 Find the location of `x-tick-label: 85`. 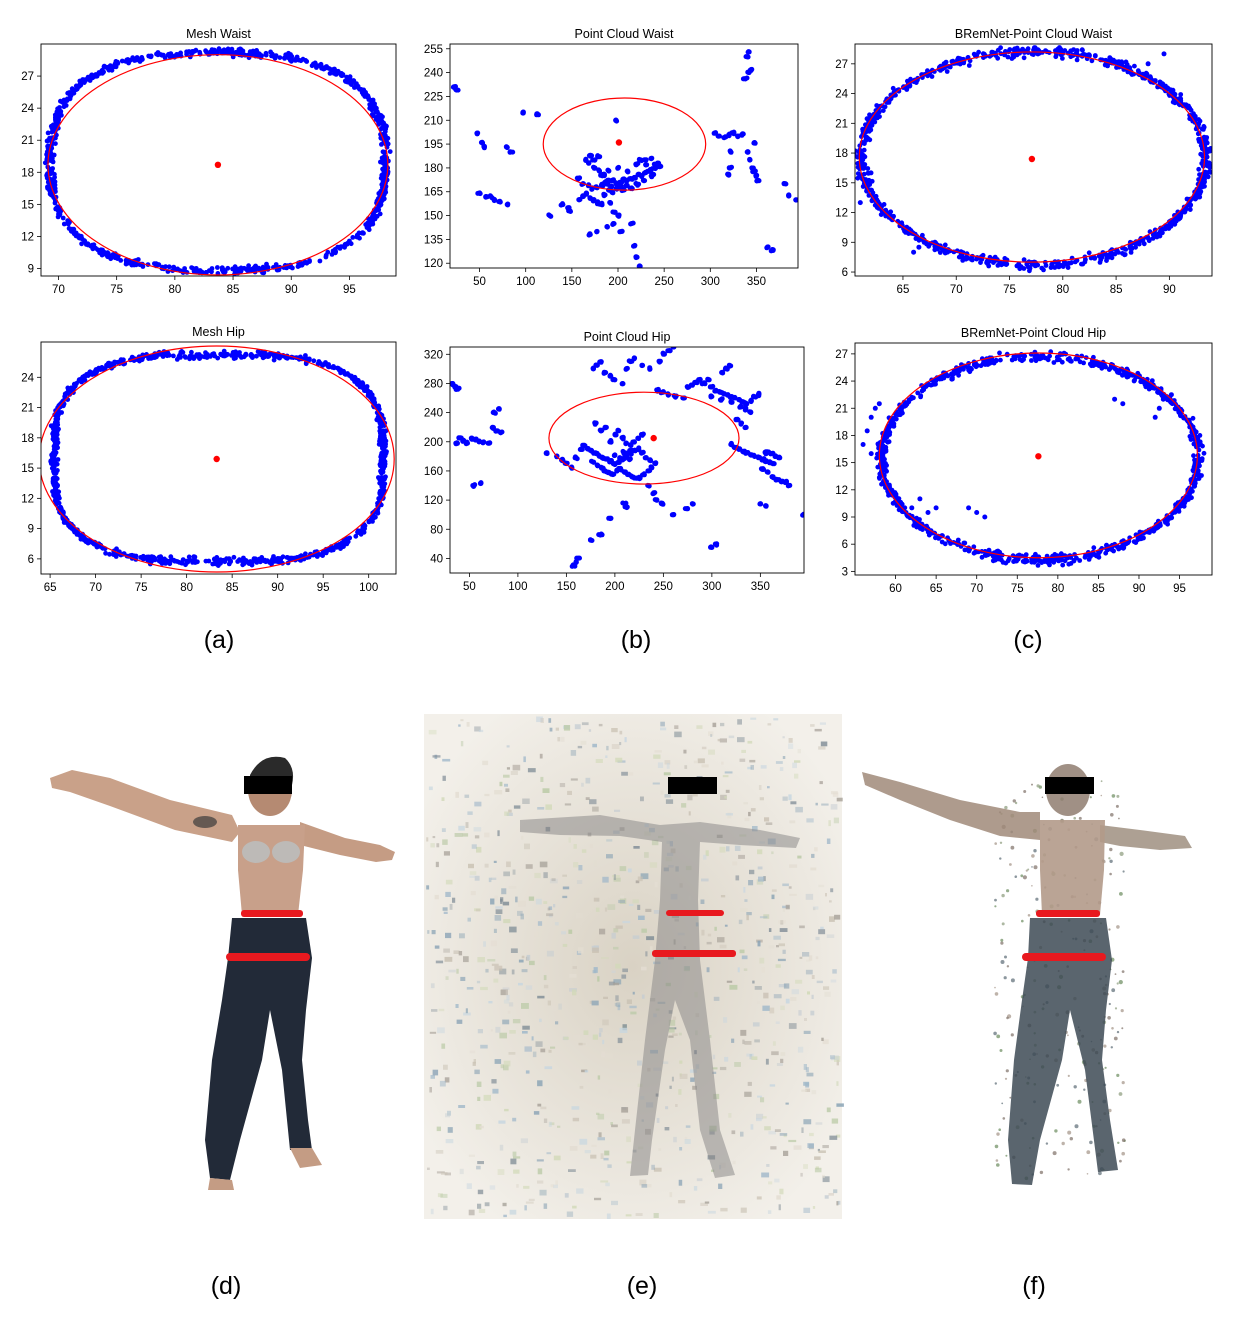

x-tick-label: 85 is located at coordinates (1116, 290).